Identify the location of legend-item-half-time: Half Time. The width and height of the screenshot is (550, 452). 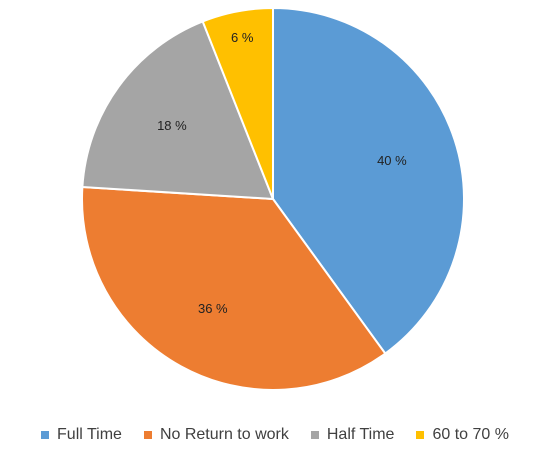
(352, 435).